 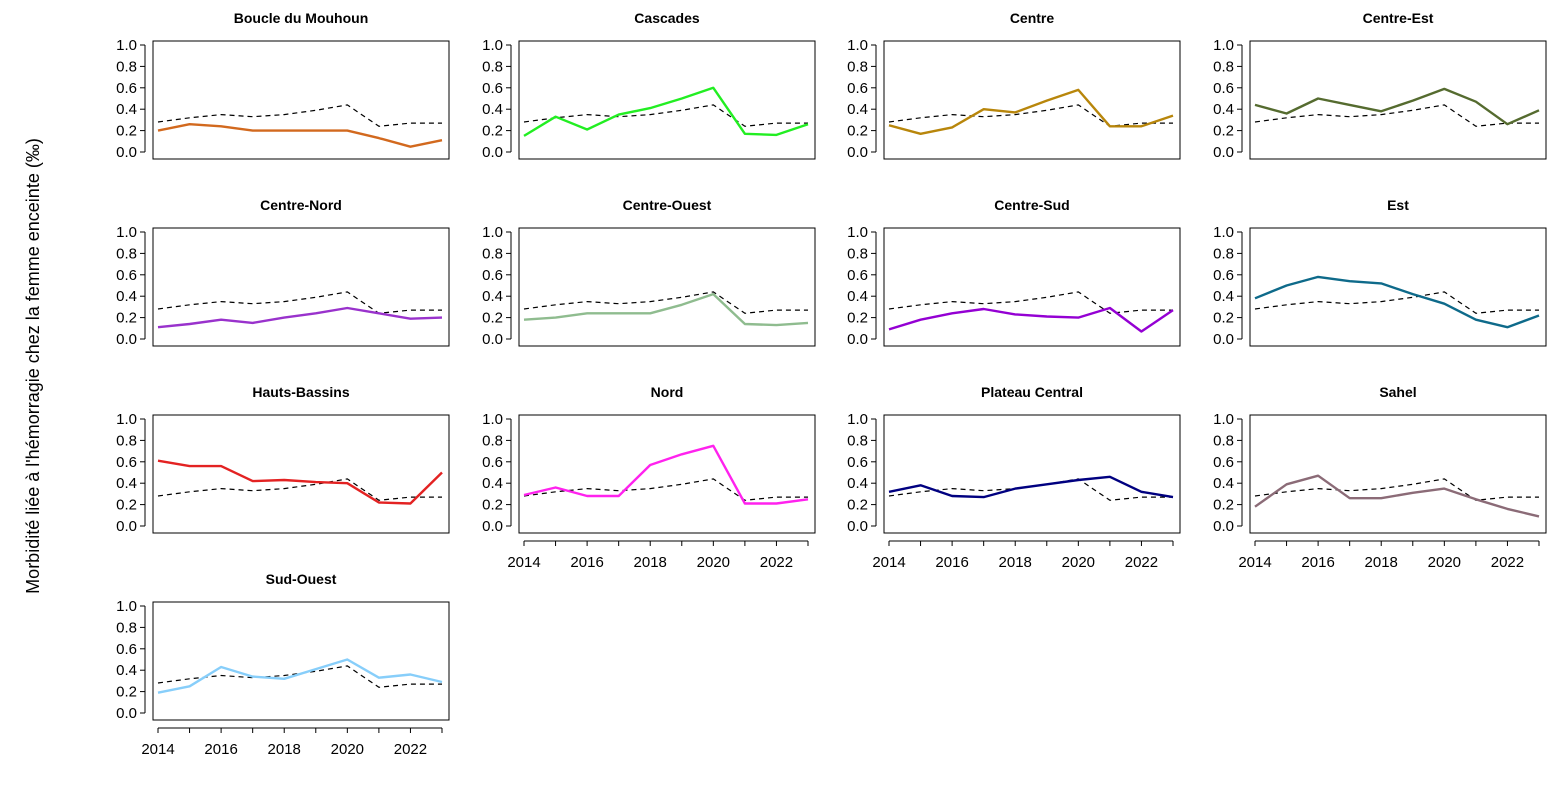 I want to click on panel-title: Sud-Ouest, so click(x=301, y=579).